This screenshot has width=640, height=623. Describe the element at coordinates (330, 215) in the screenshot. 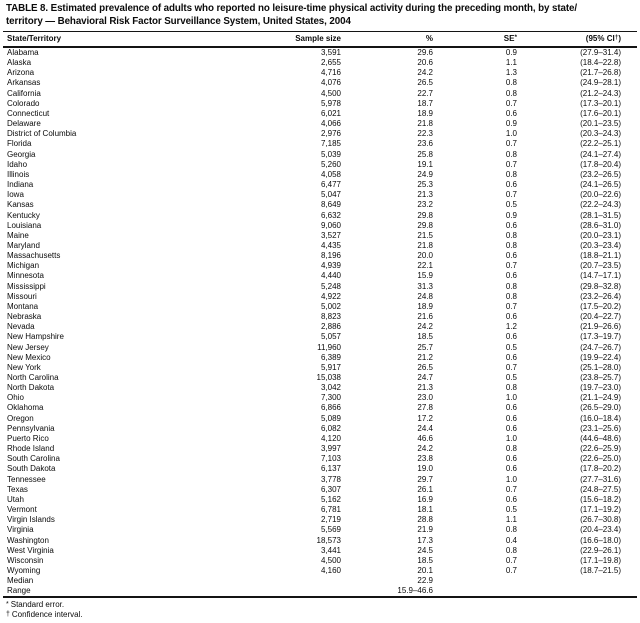

I see `cell-sample: 6,632` at that location.